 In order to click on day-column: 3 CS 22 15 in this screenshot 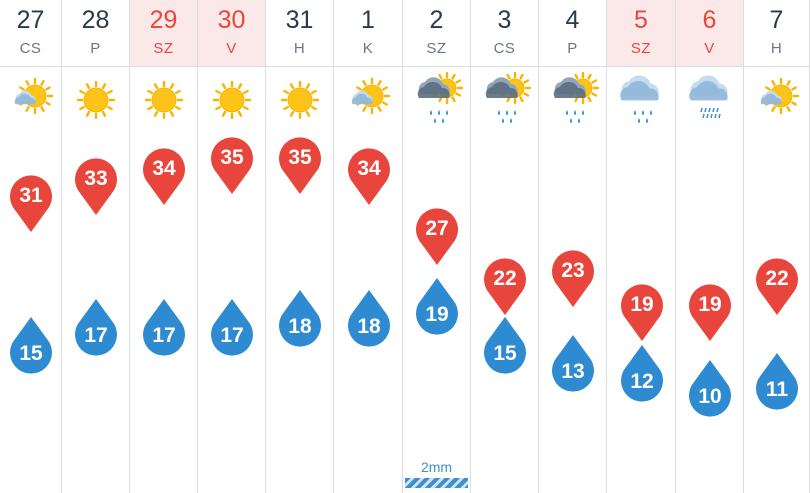, I will do `click(505, 246)`.